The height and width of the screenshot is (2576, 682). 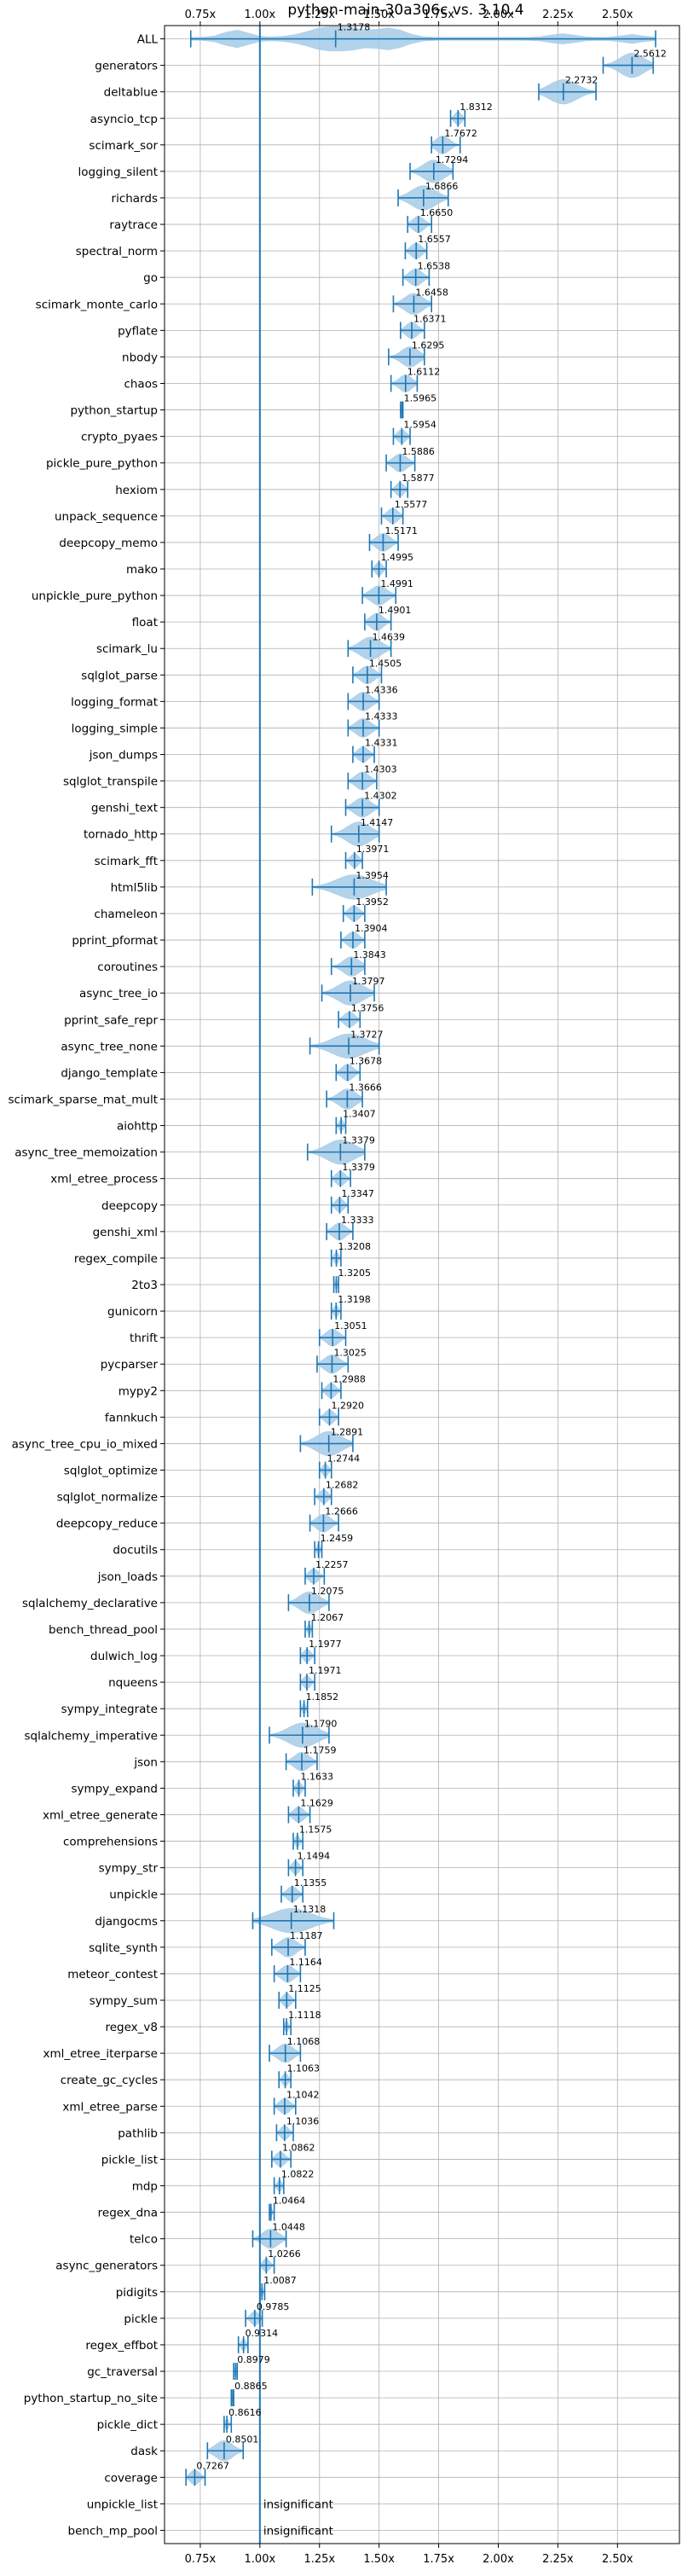 I want to click on median-value-label: 1.2988, so click(x=349, y=1378).